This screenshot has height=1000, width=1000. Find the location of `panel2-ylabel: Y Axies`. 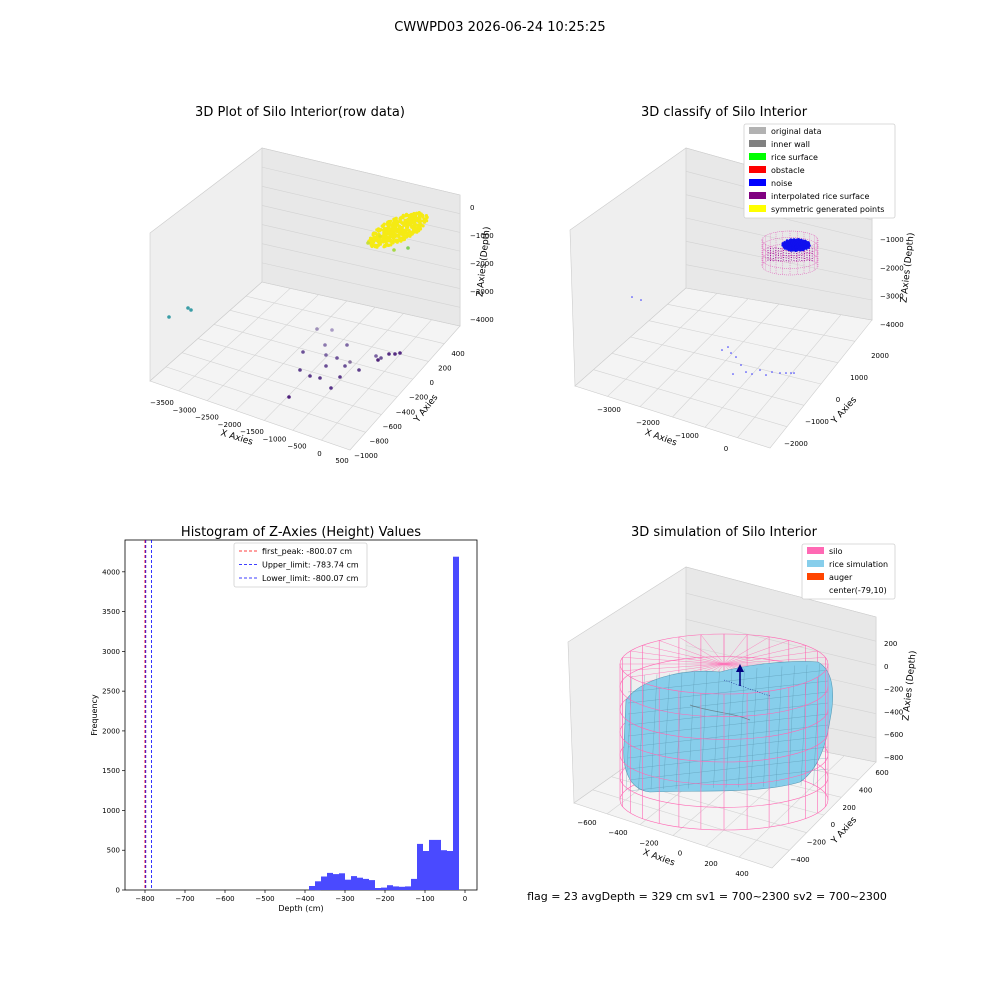

panel2-ylabel: Y Axies is located at coordinates (844, 411).